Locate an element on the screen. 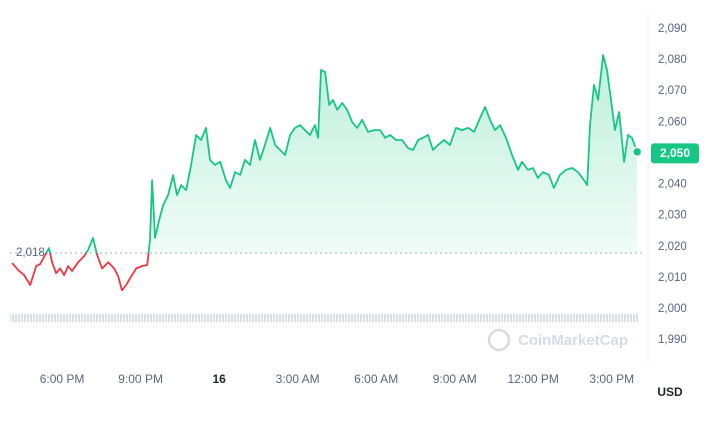 The height and width of the screenshot is (423, 719). x-tick-label: 9:00 AM is located at coordinates (455, 379).